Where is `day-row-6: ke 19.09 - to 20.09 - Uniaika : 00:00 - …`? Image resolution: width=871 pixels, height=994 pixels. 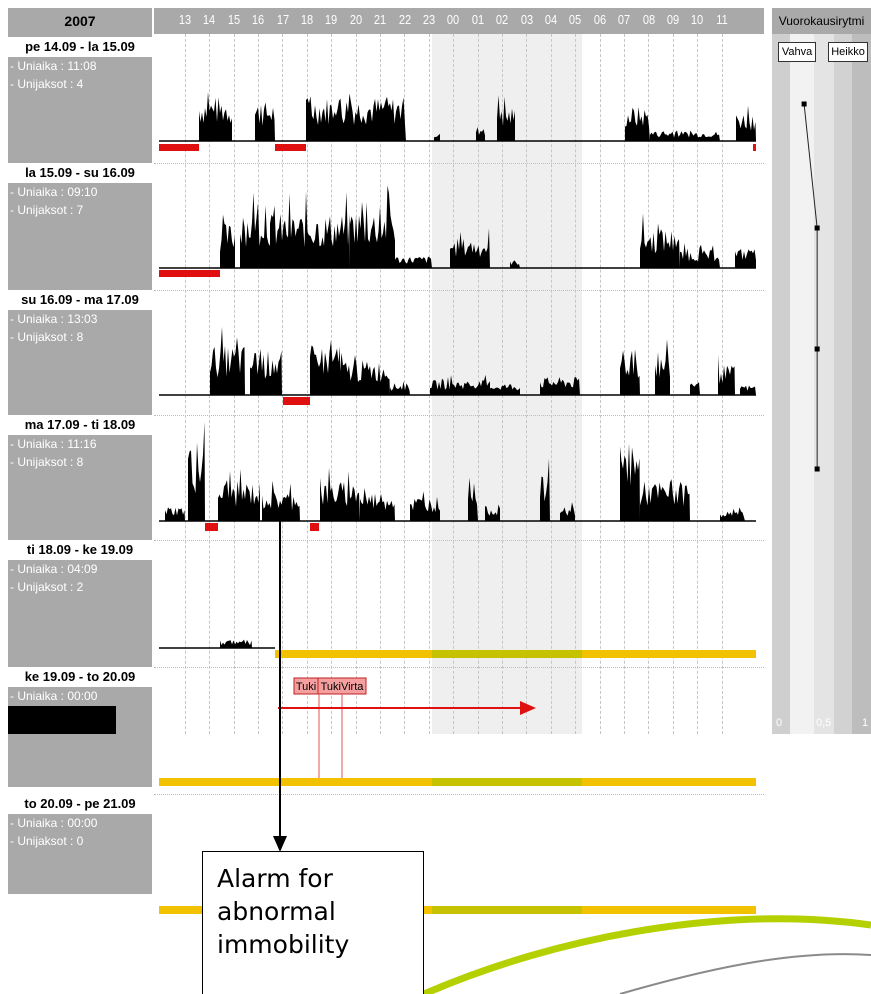 day-row-6: ke 19.09 - to 20.09 - Uniaika : 00:00 - … is located at coordinates (80, 727).